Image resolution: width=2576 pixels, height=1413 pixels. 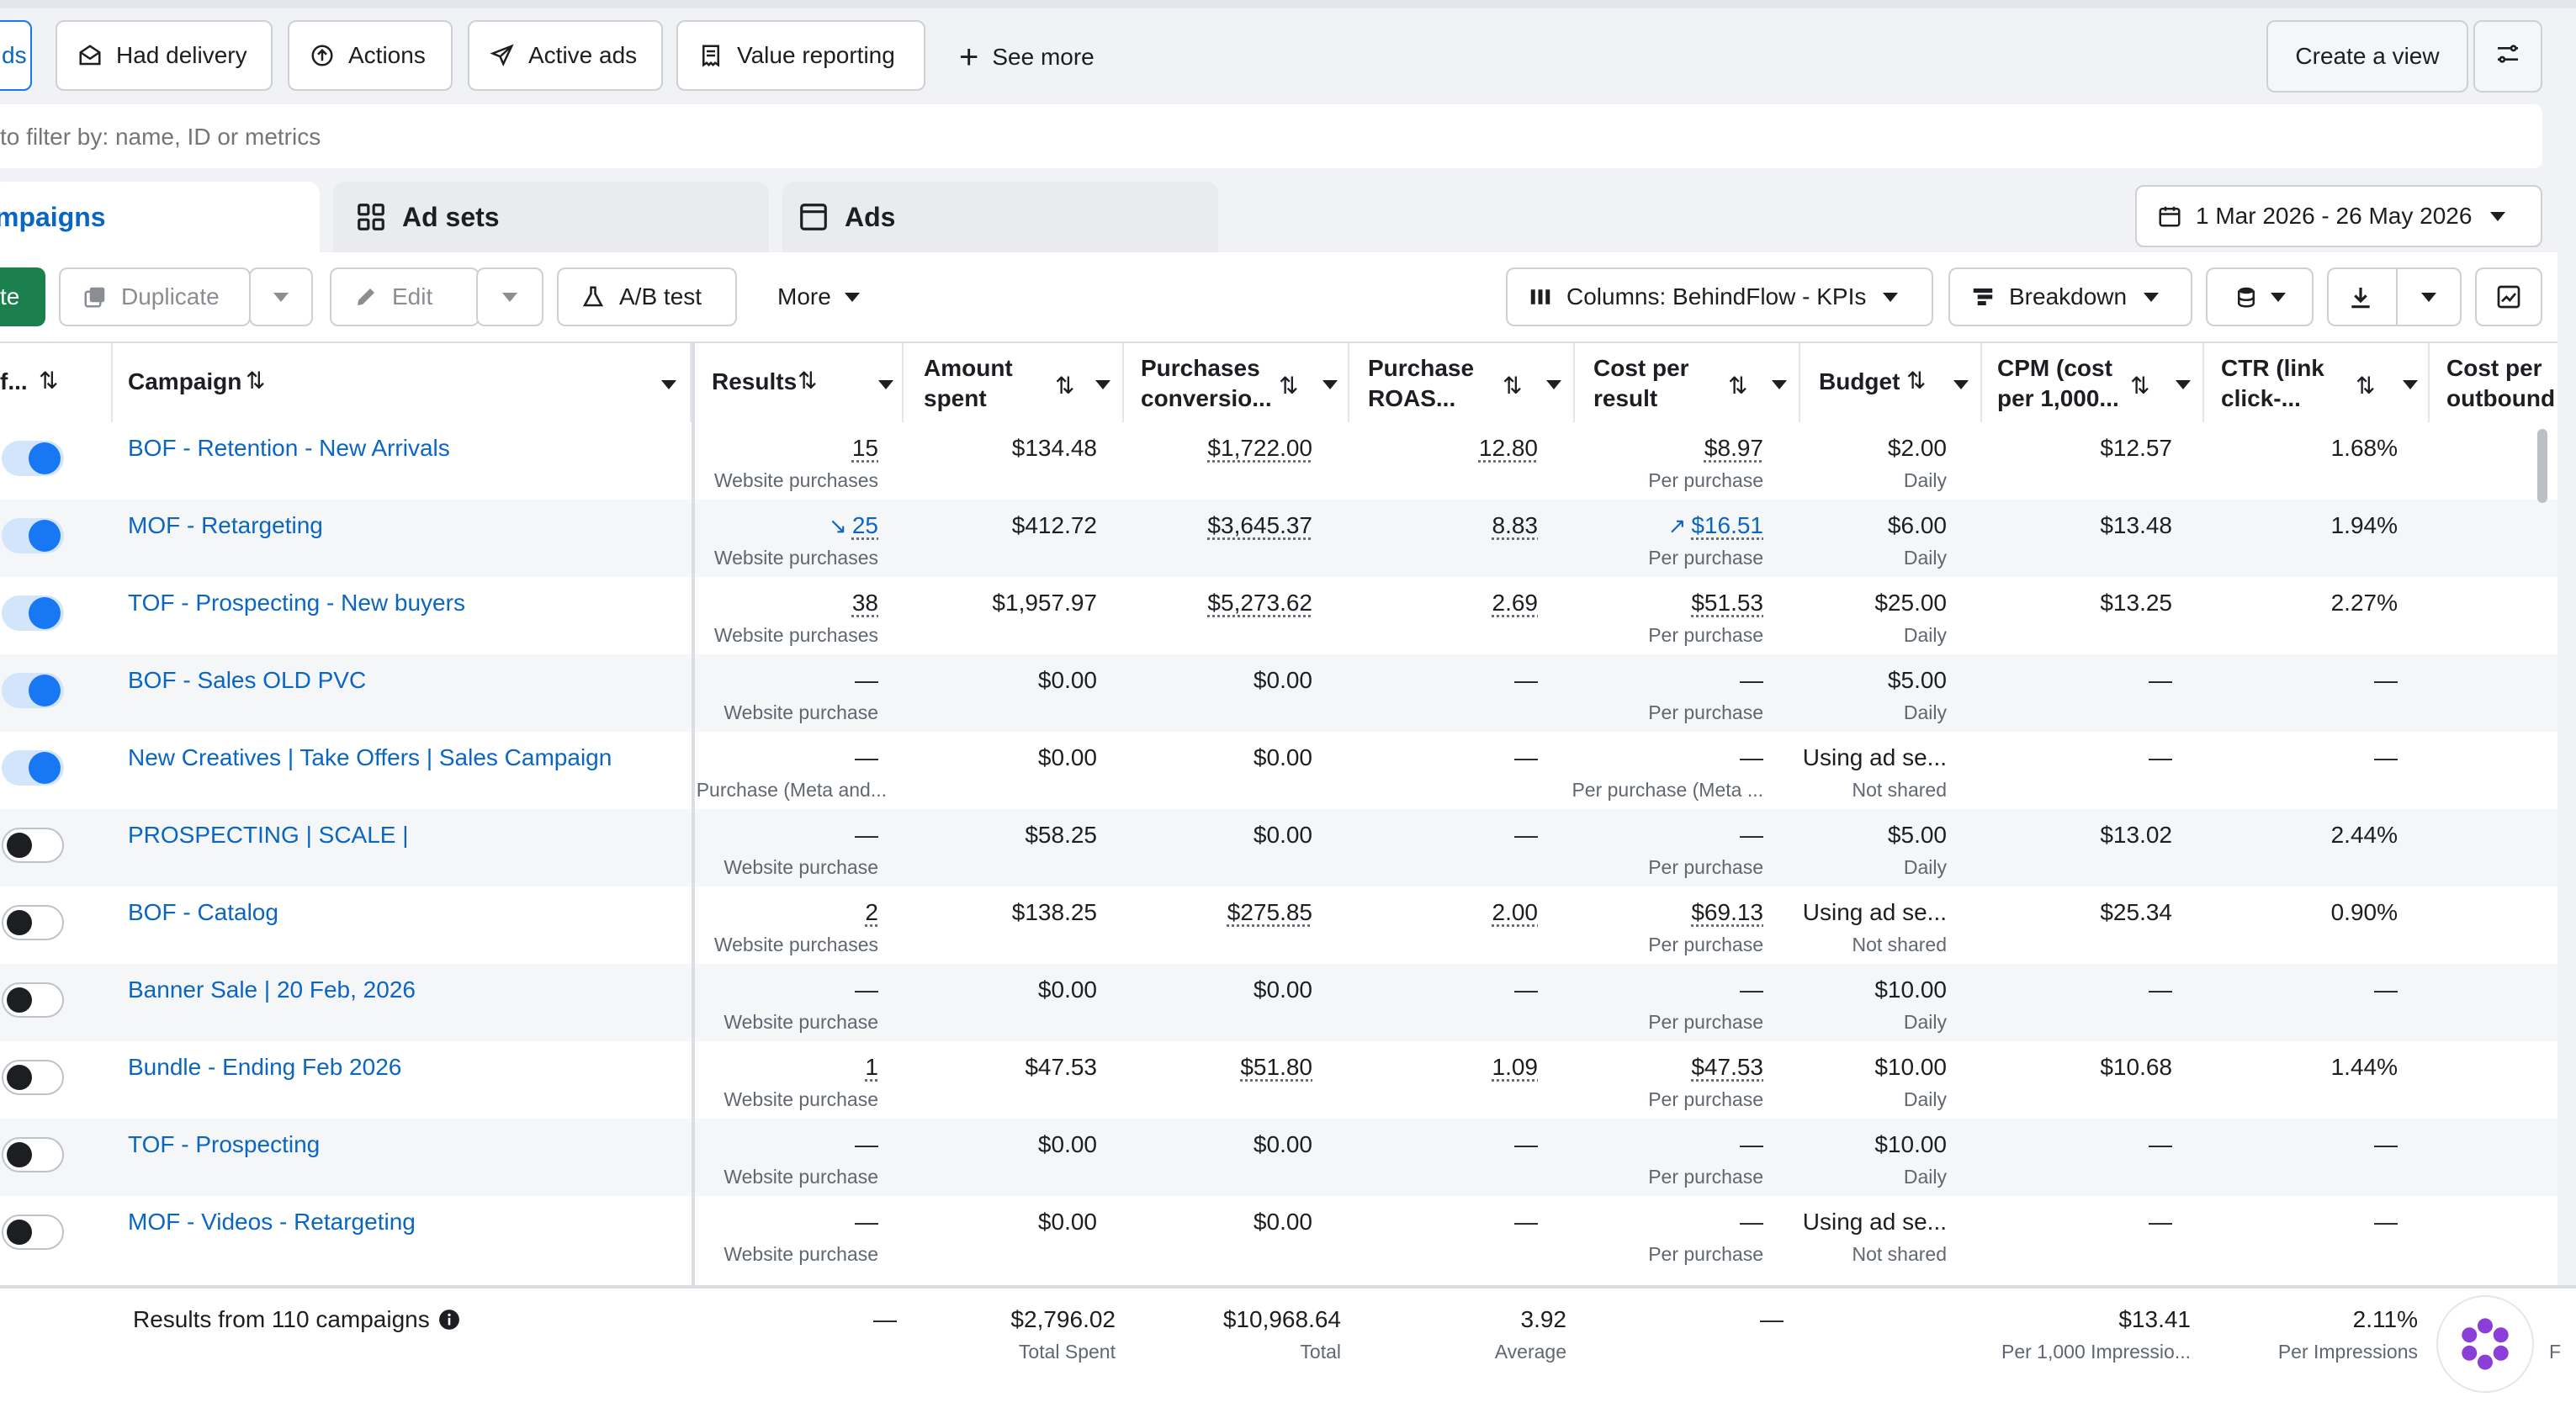 I want to click on cost-per-result-value: $51.53, so click(x=1727, y=603).